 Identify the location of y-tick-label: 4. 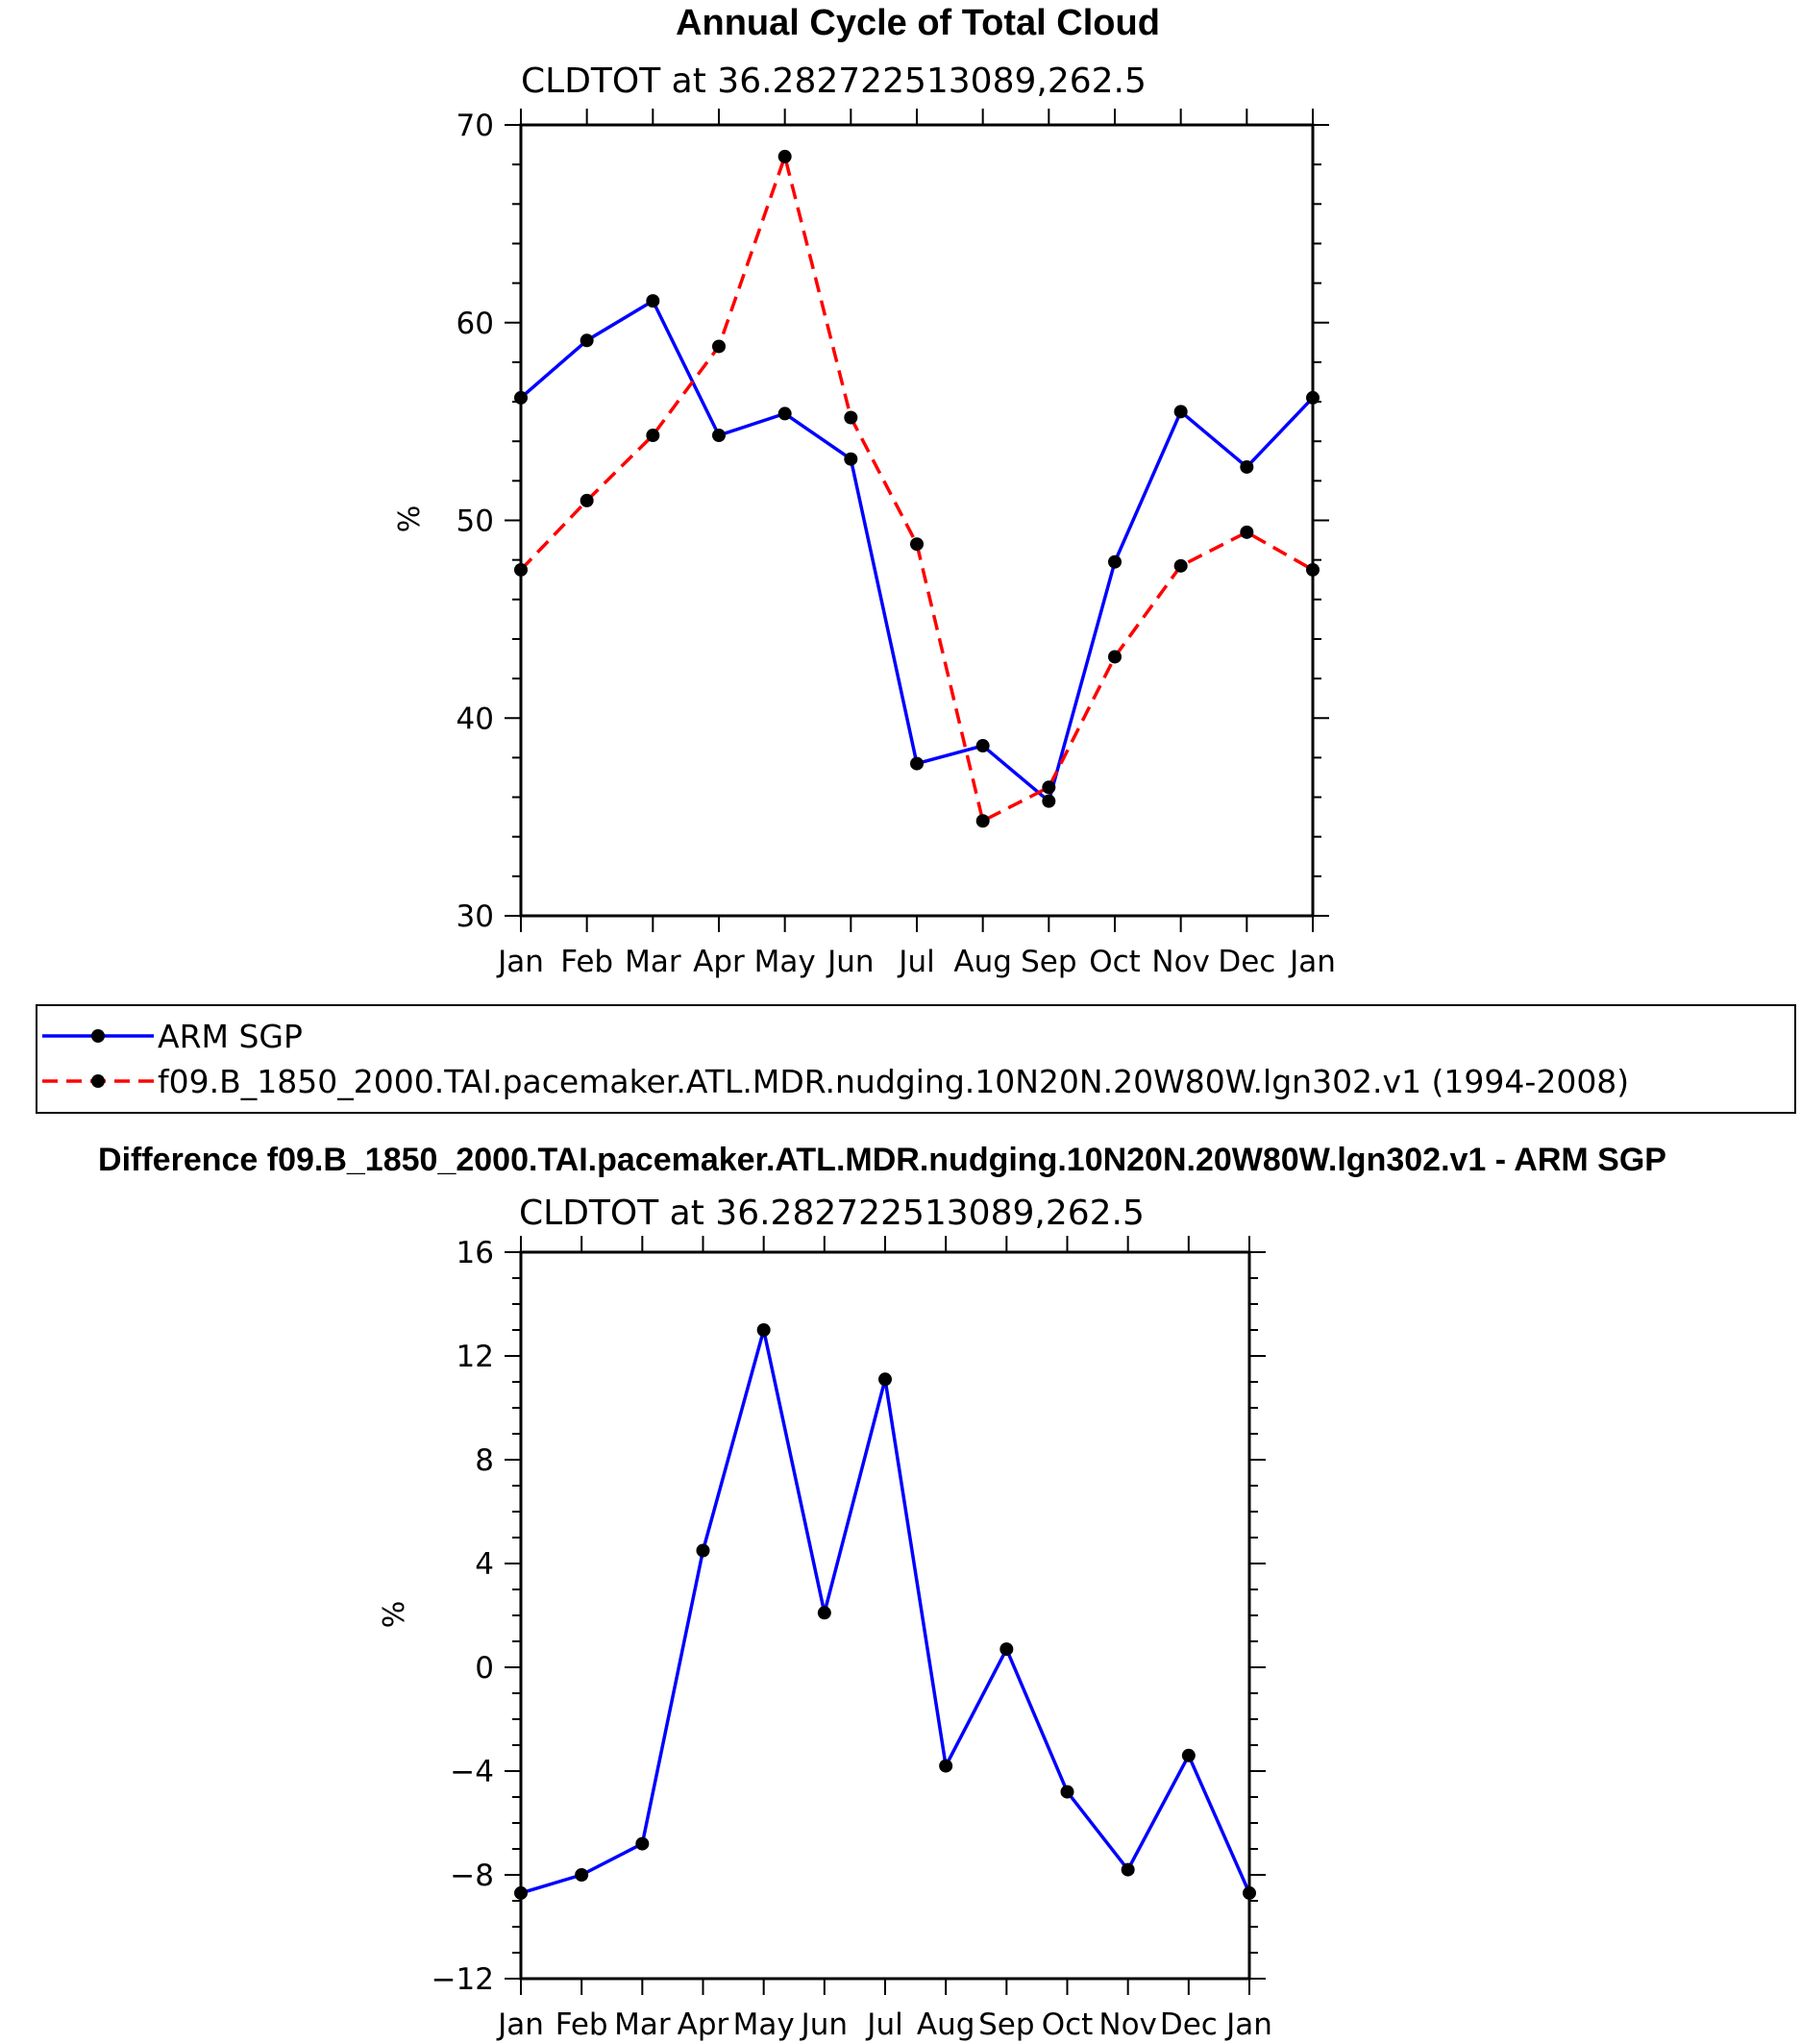
(484, 1564).